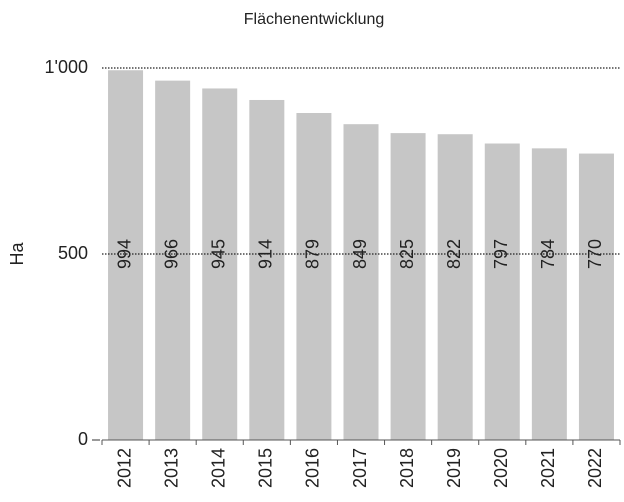 The height and width of the screenshot is (502, 624). What do you see at coordinates (313, 468) in the screenshot?
I see `x-tick-label: 2016` at bounding box center [313, 468].